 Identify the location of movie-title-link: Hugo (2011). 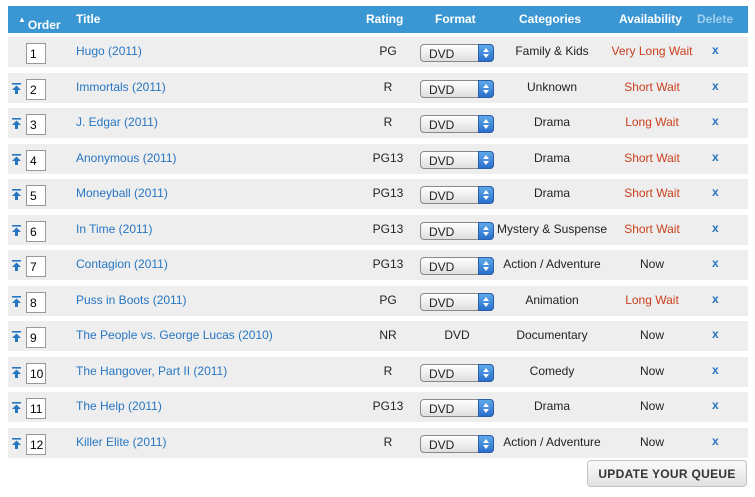
(109, 51).